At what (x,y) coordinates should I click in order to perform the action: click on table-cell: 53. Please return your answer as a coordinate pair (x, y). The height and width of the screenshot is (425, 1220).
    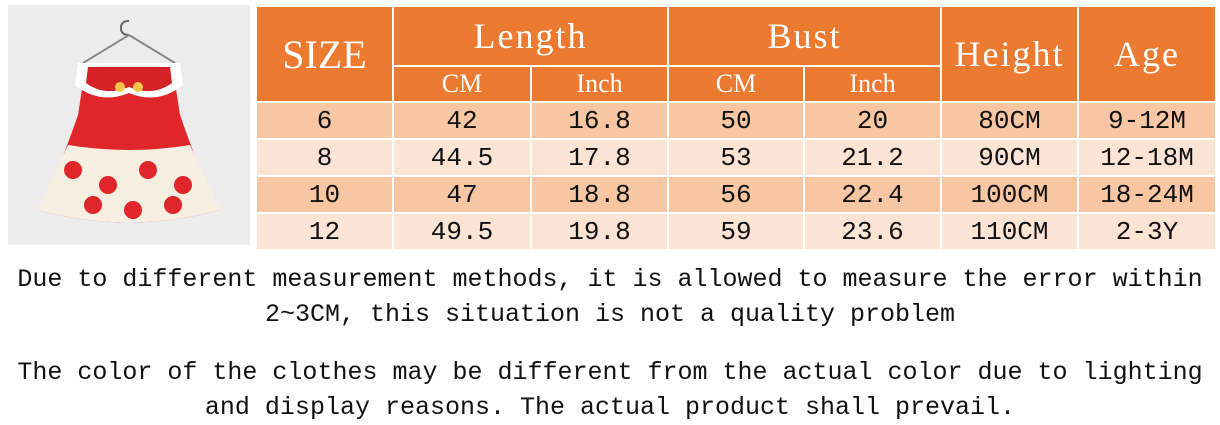
    Looking at the image, I should click on (736, 157).